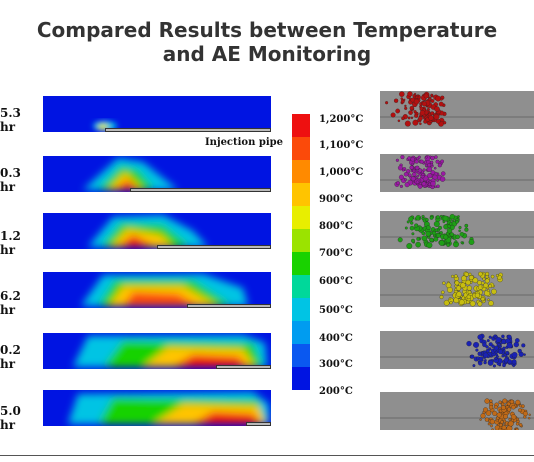  I want to click on time-label-1: 5.3 hr, so click(10, 120).